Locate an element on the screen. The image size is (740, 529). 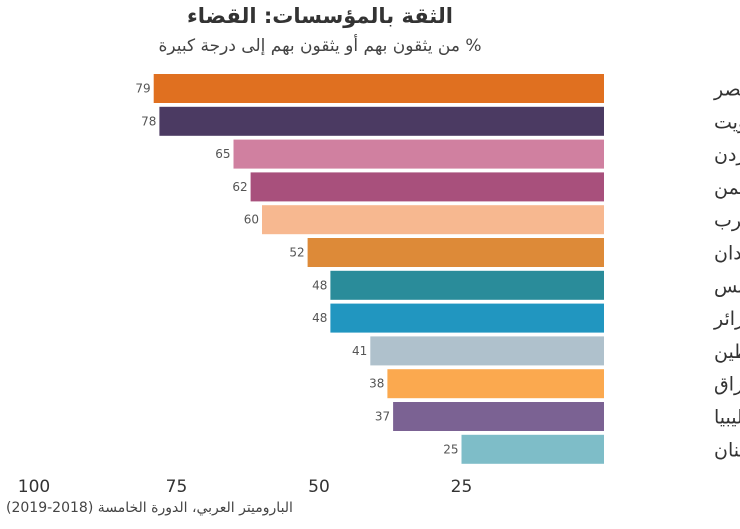
x-tick-label: 50 is located at coordinates (319, 487).